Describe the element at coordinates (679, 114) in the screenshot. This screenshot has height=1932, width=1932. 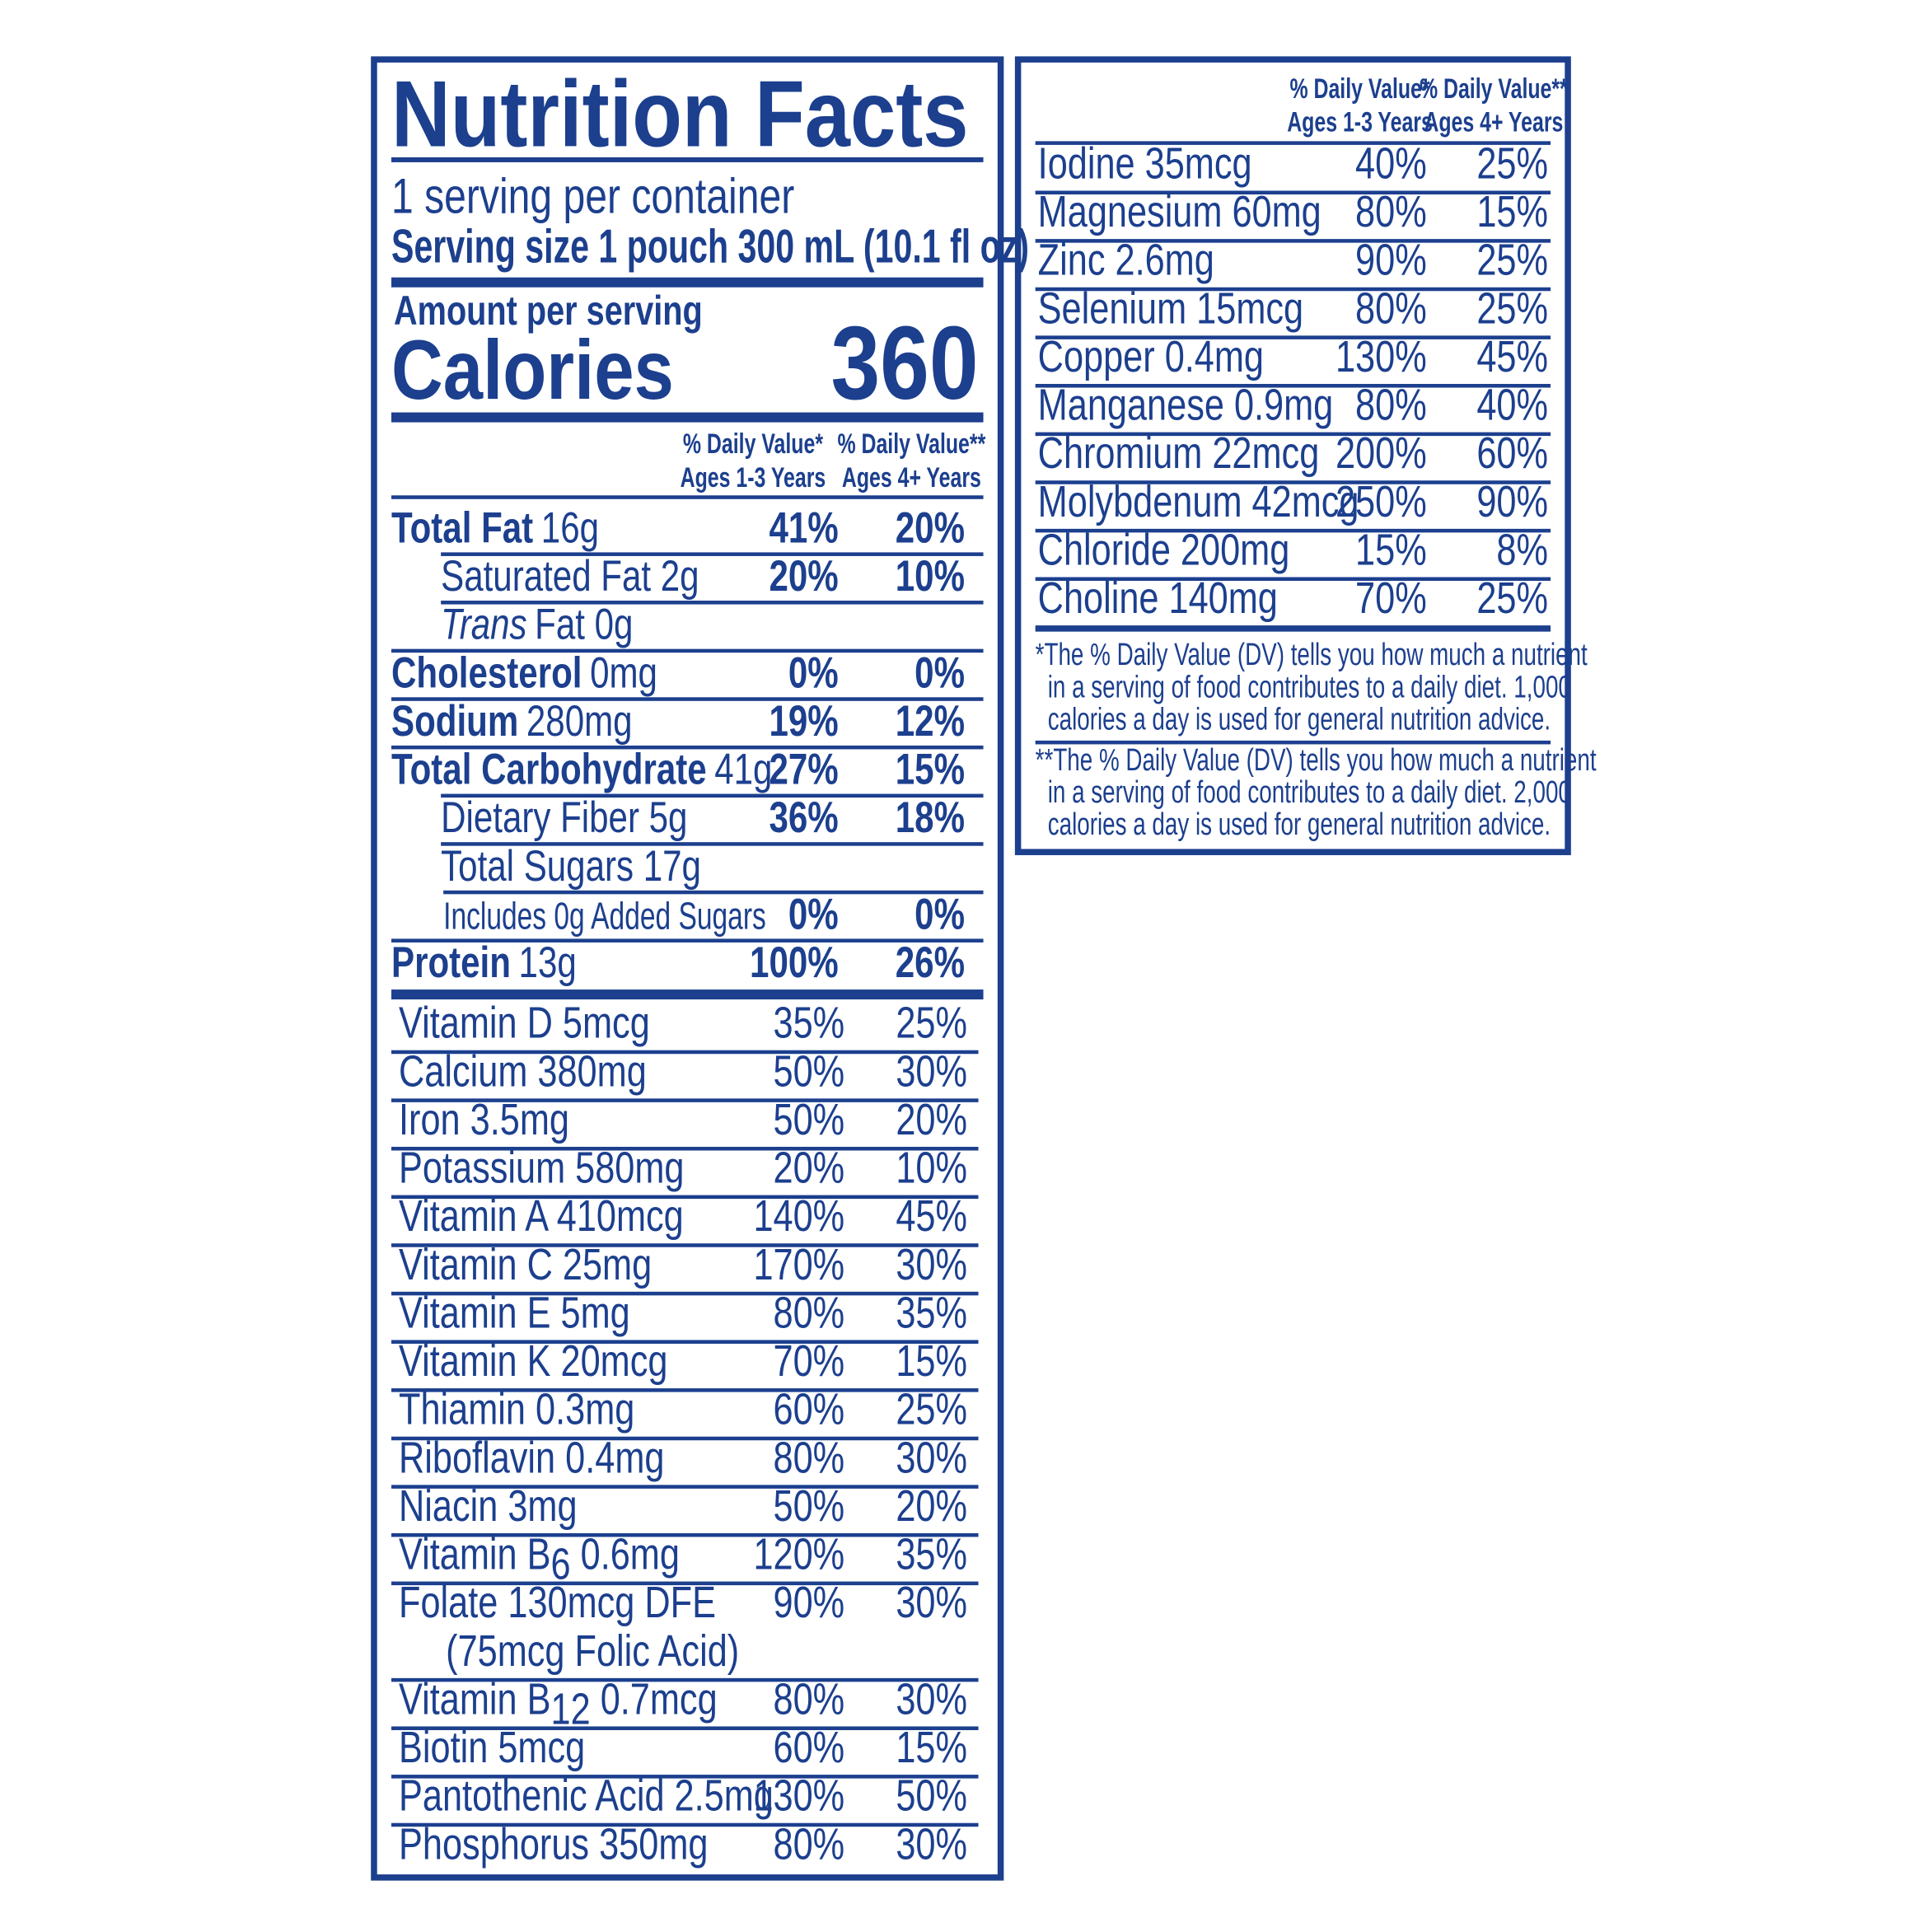
I see `title: Nutrition Facts` at that location.